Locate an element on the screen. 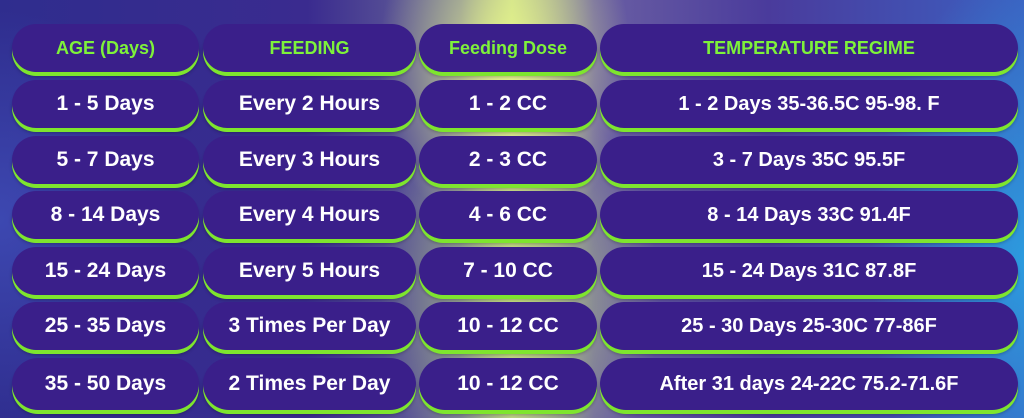 The width and height of the screenshot is (1024, 418). cell-feeding: 3 Times Per Day is located at coordinates (309, 326).